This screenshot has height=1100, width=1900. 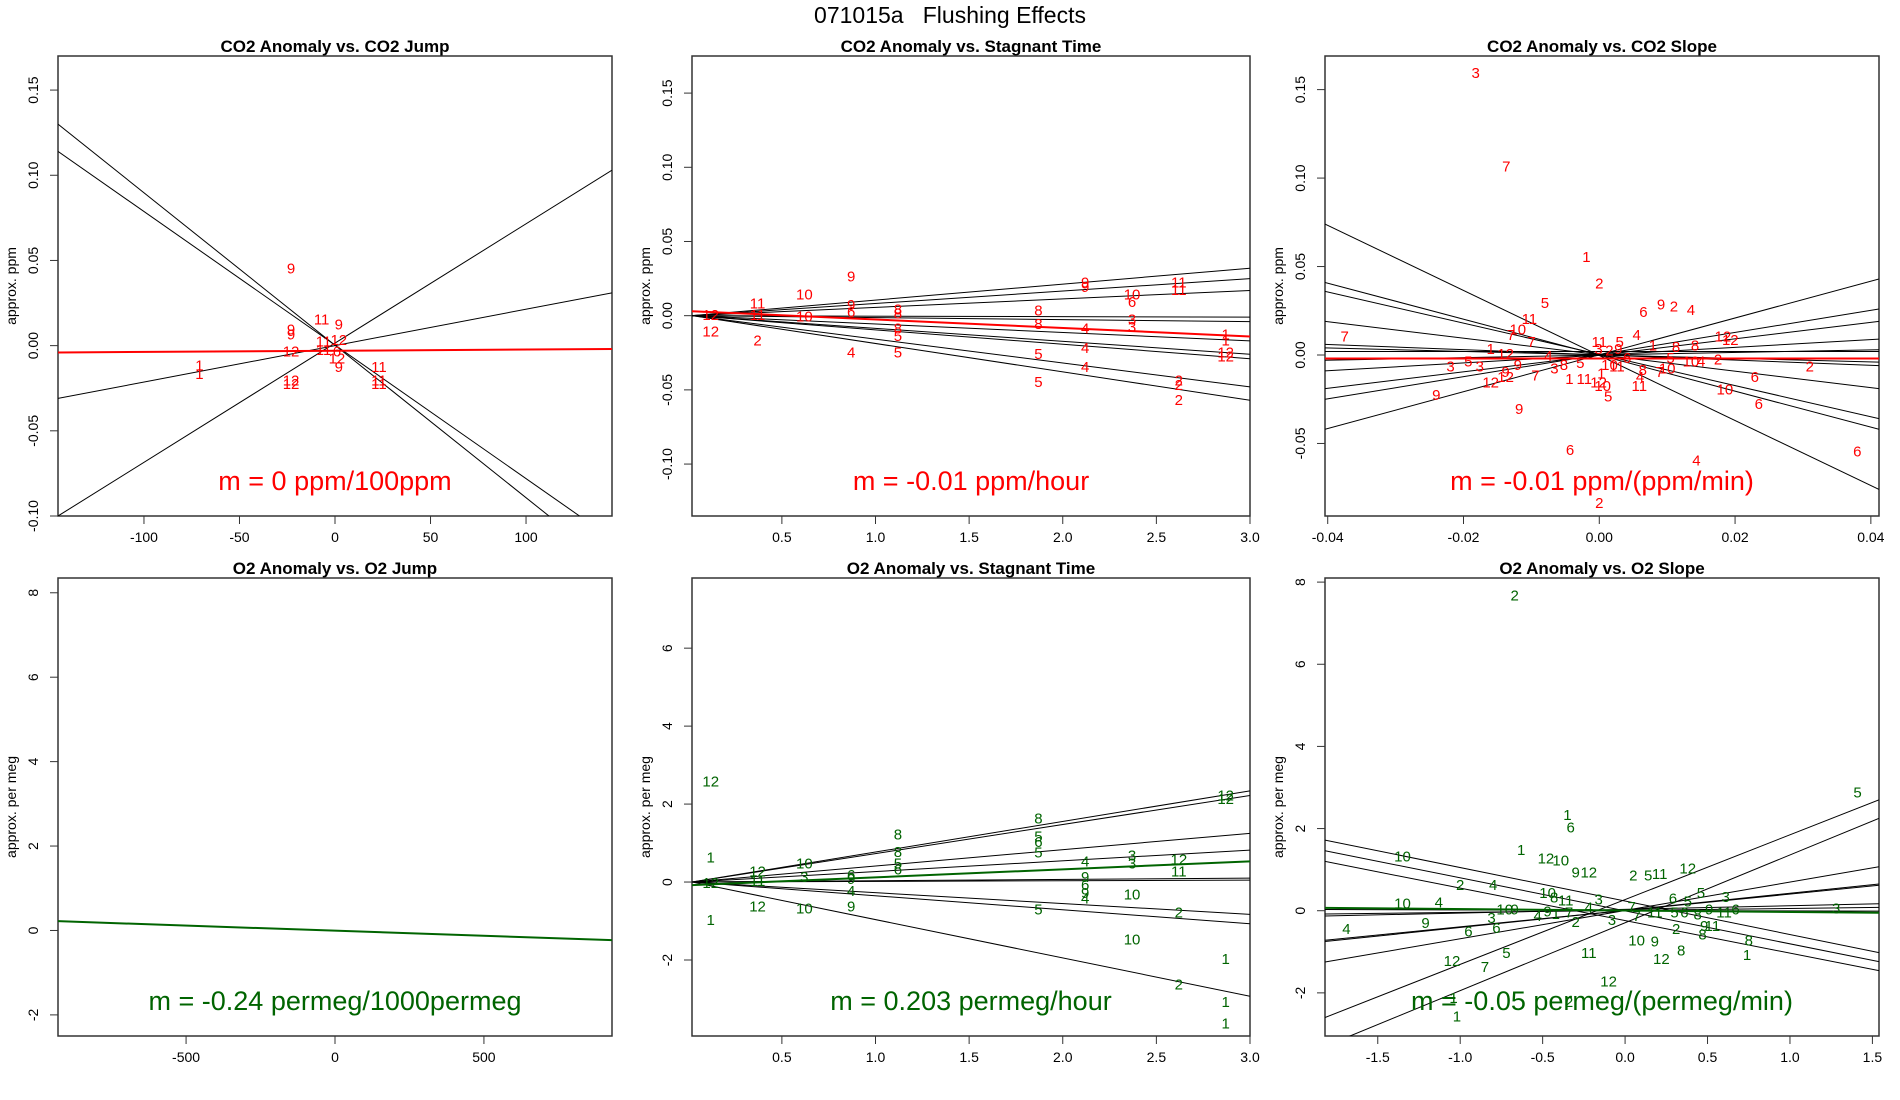 I want to click on slope-annotation: m = -0.01 ppm/hour, so click(x=971, y=481).